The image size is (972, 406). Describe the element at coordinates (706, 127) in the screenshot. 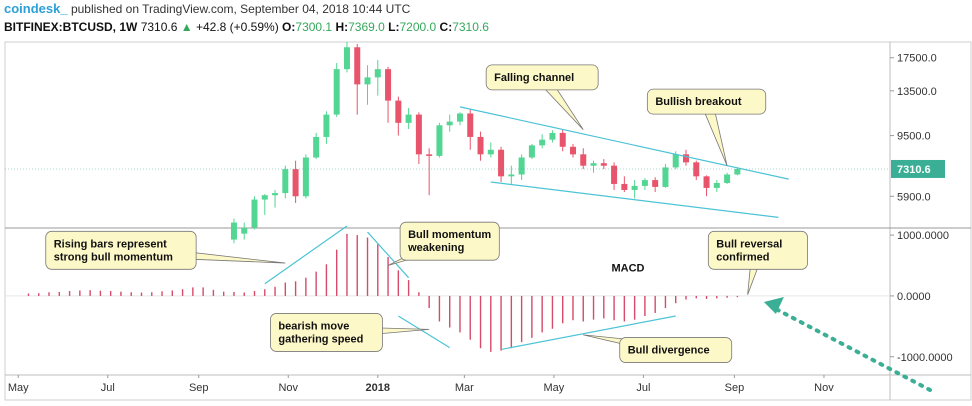

I see `annotation-callout: Bullish breakout` at that location.